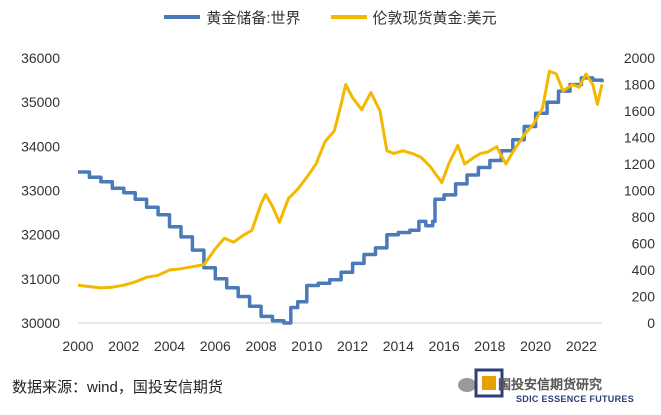  What do you see at coordinates (639, 111) in the screenshot?
I see `y-right-tick-label: 1600` at bounding box center [639, 111].